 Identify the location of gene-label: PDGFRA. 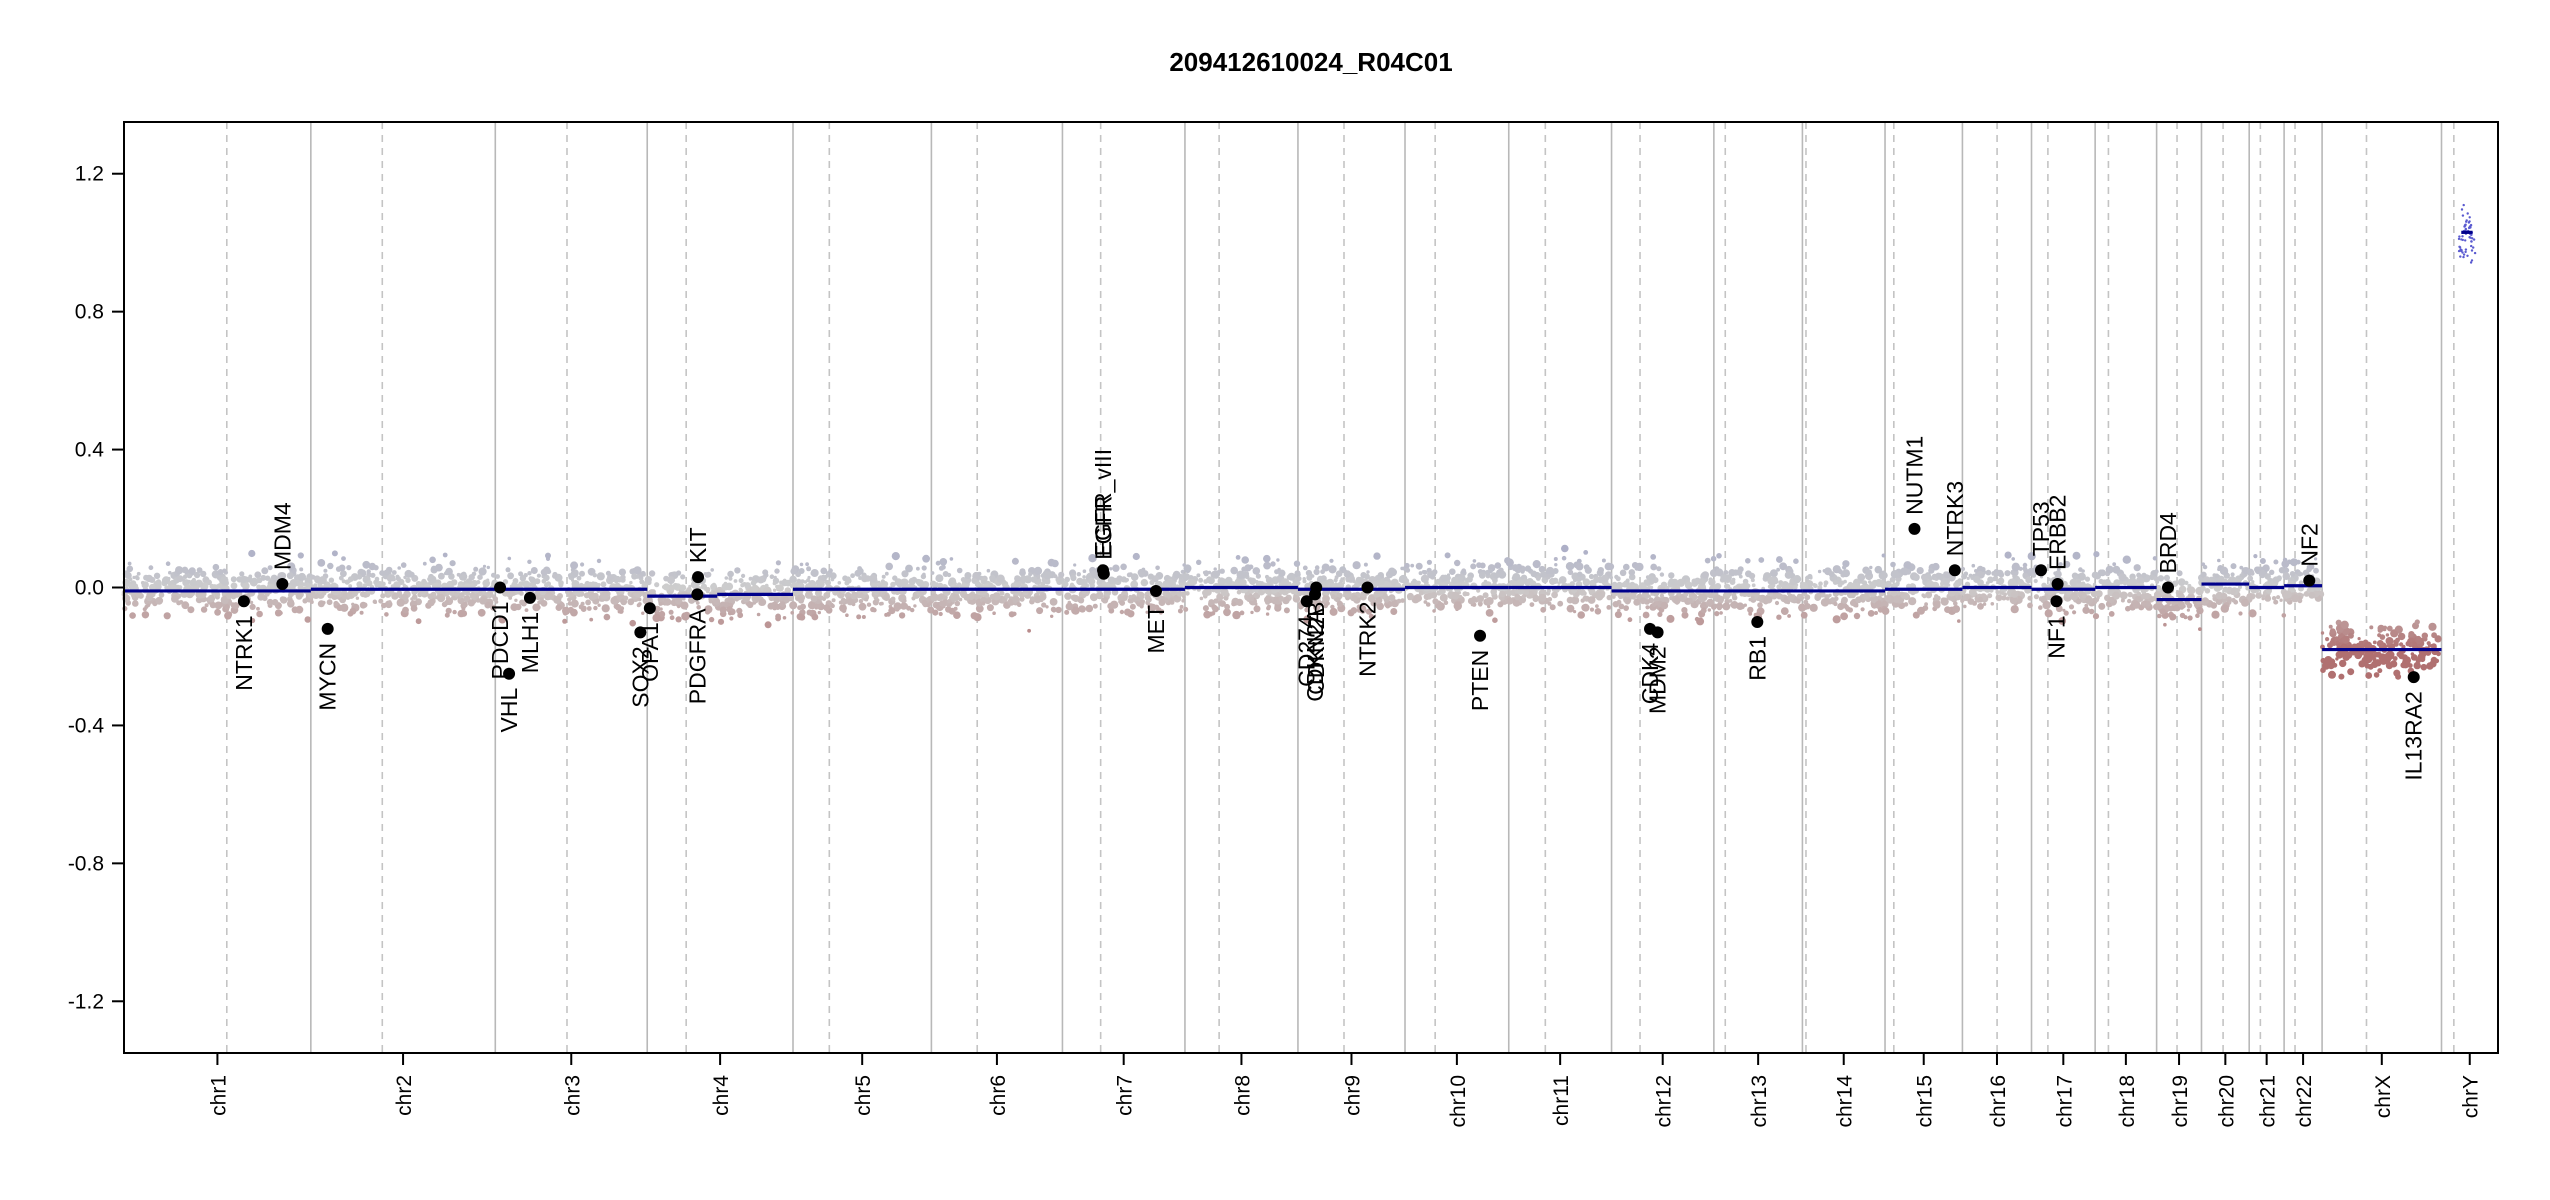
(697, 656).